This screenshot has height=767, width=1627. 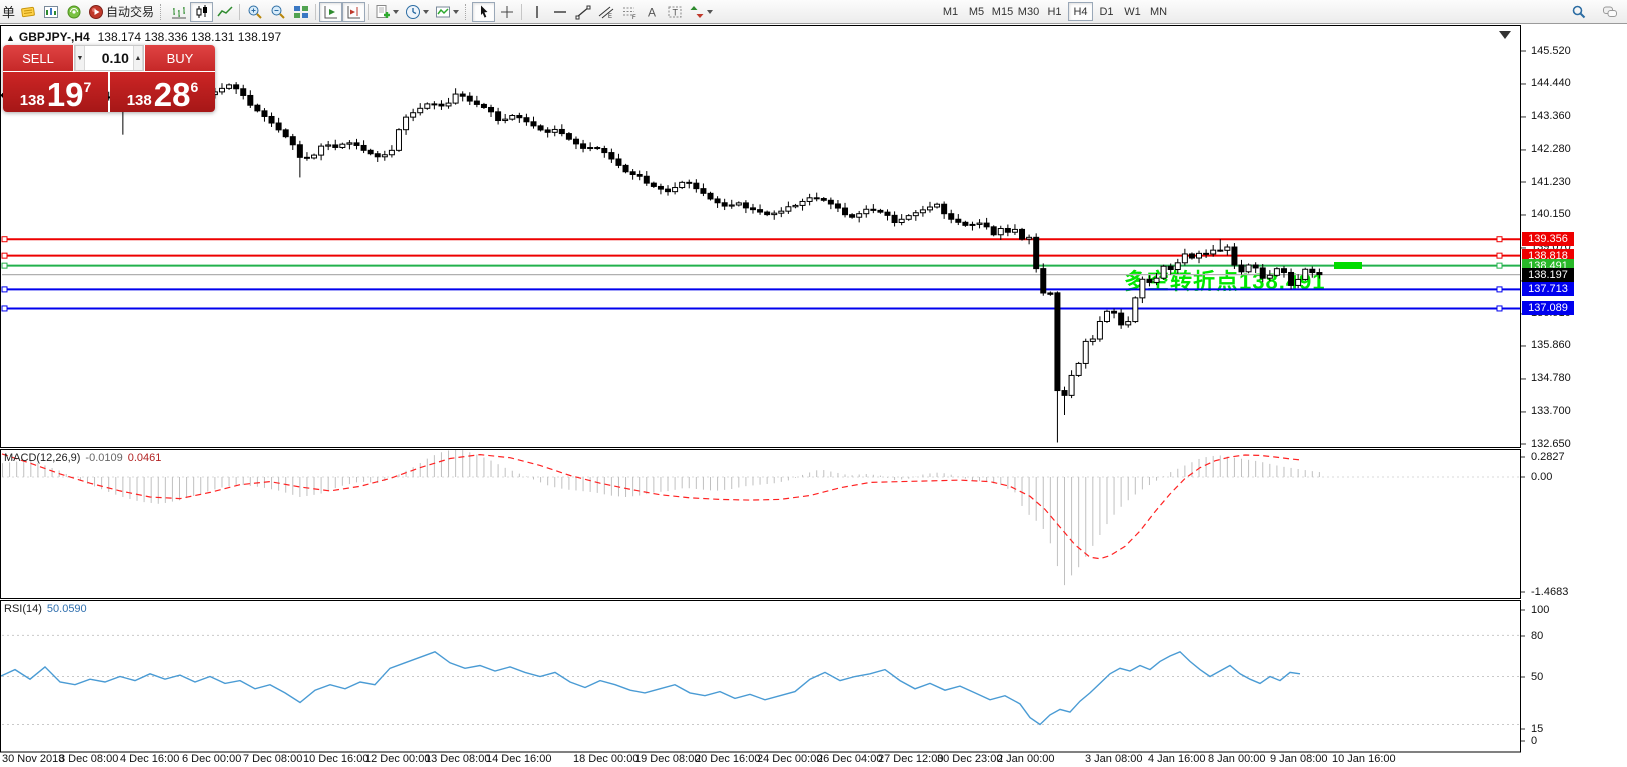 What do you see at coordinates (121, 12) in the screenshot?
I see `autotrading-button: 自动交易` at bounding box center [121, 12].